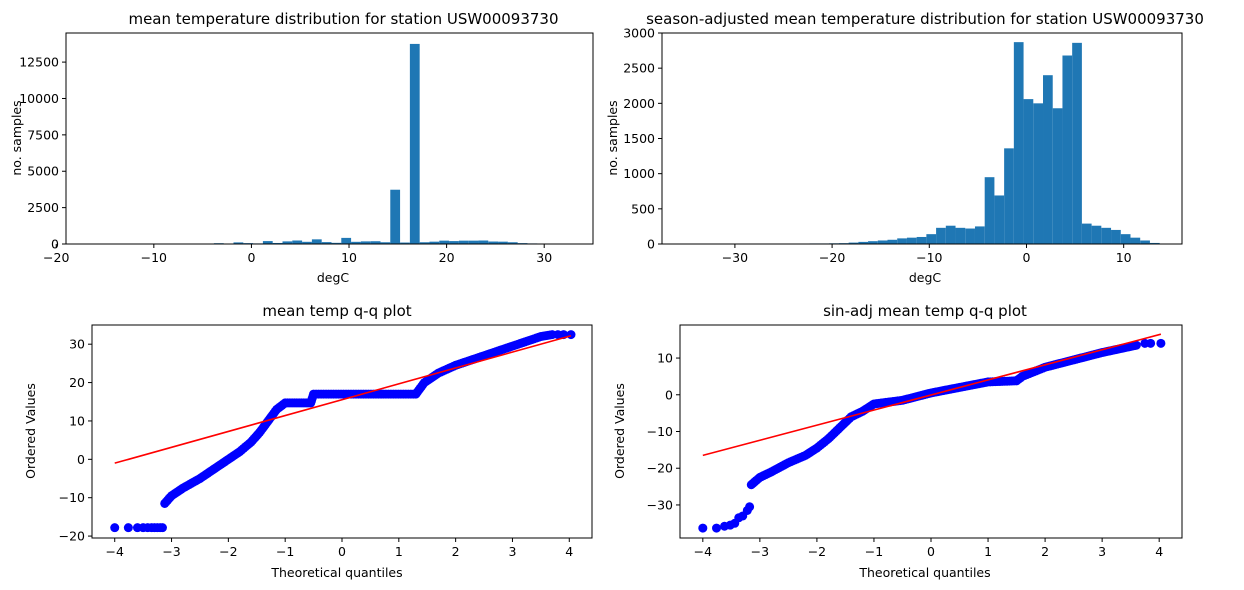  I want to click on fit-line, so click(343, 399).